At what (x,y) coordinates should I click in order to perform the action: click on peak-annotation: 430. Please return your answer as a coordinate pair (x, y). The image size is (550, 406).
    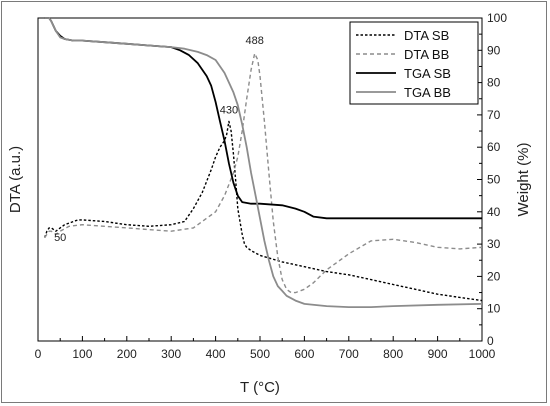
    Looking at the image, I should click on (229, 110).